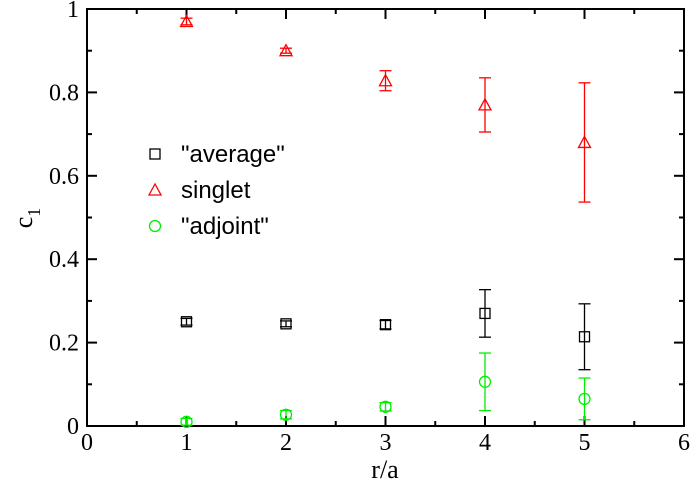  What do you see at coordinates (73, 11) in the screenshot?
I see `y-tick-label: 1` at bounding box center [73, 11].